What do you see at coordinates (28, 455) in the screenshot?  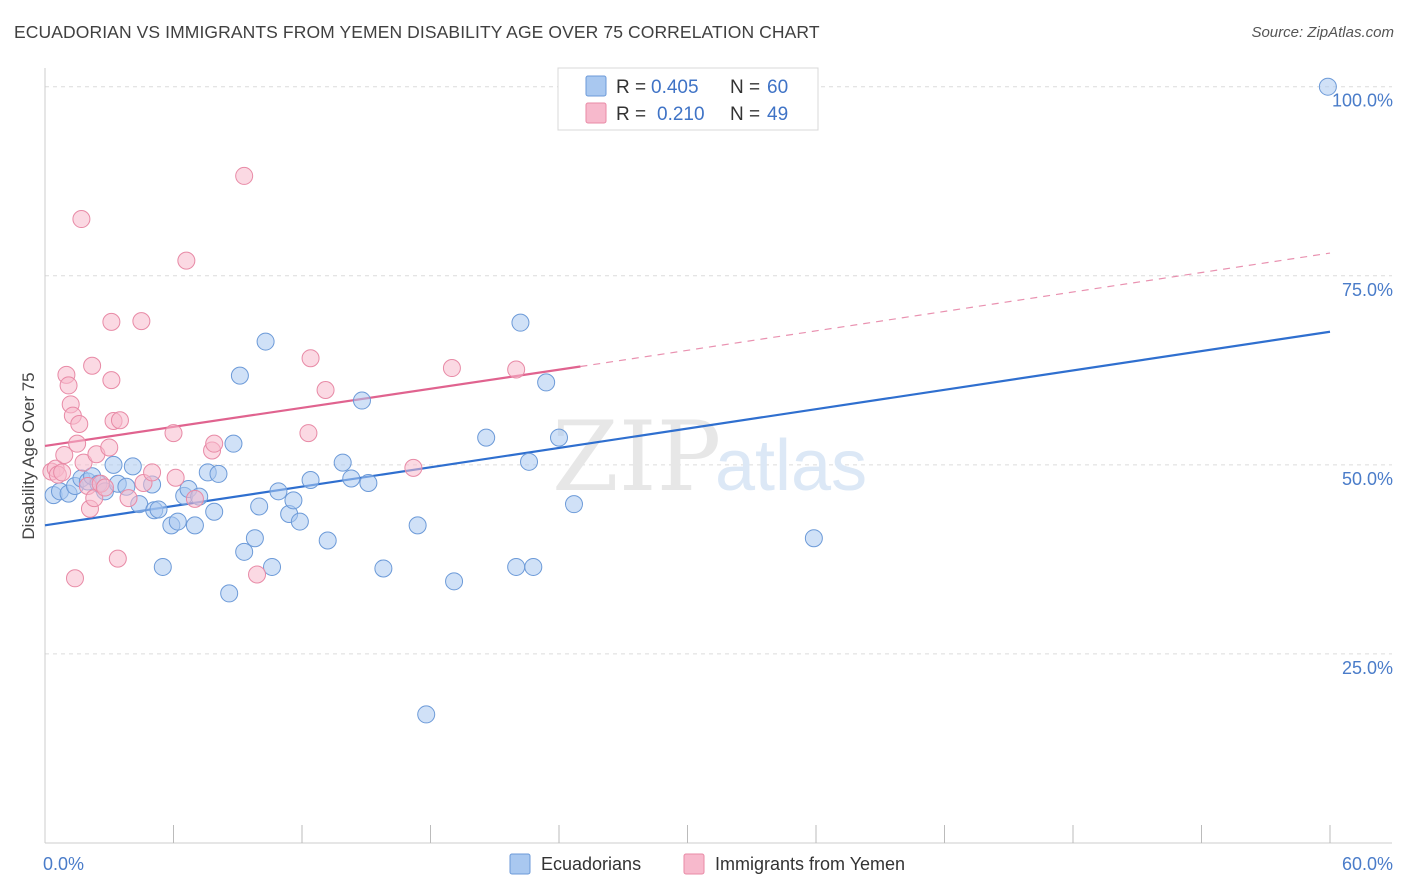 I see `y-axis-label: Disability Age Over 75` at bounding box center [28, 455].